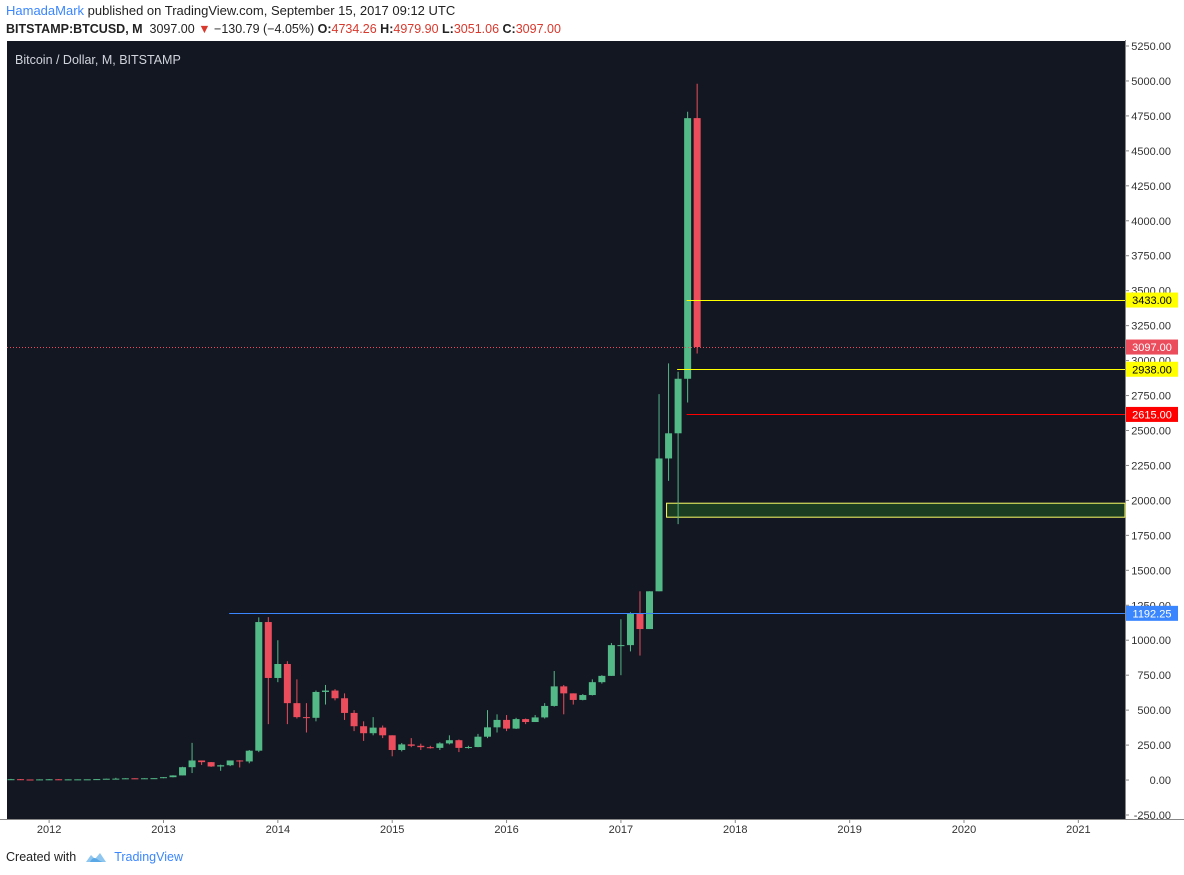 The image size is (1184, 875). Describe the element at coordinates (509, 29) in the screenshot. I see `close-label: C:` at that location.